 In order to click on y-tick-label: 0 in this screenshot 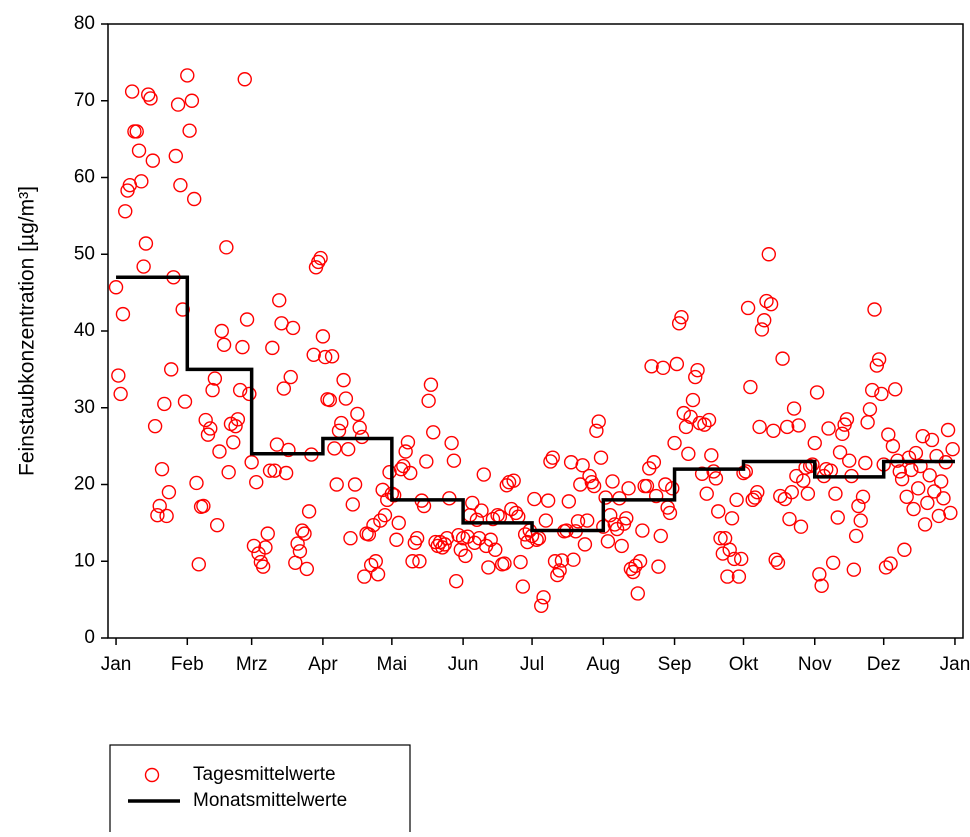, I will do `click(89, 637)`.